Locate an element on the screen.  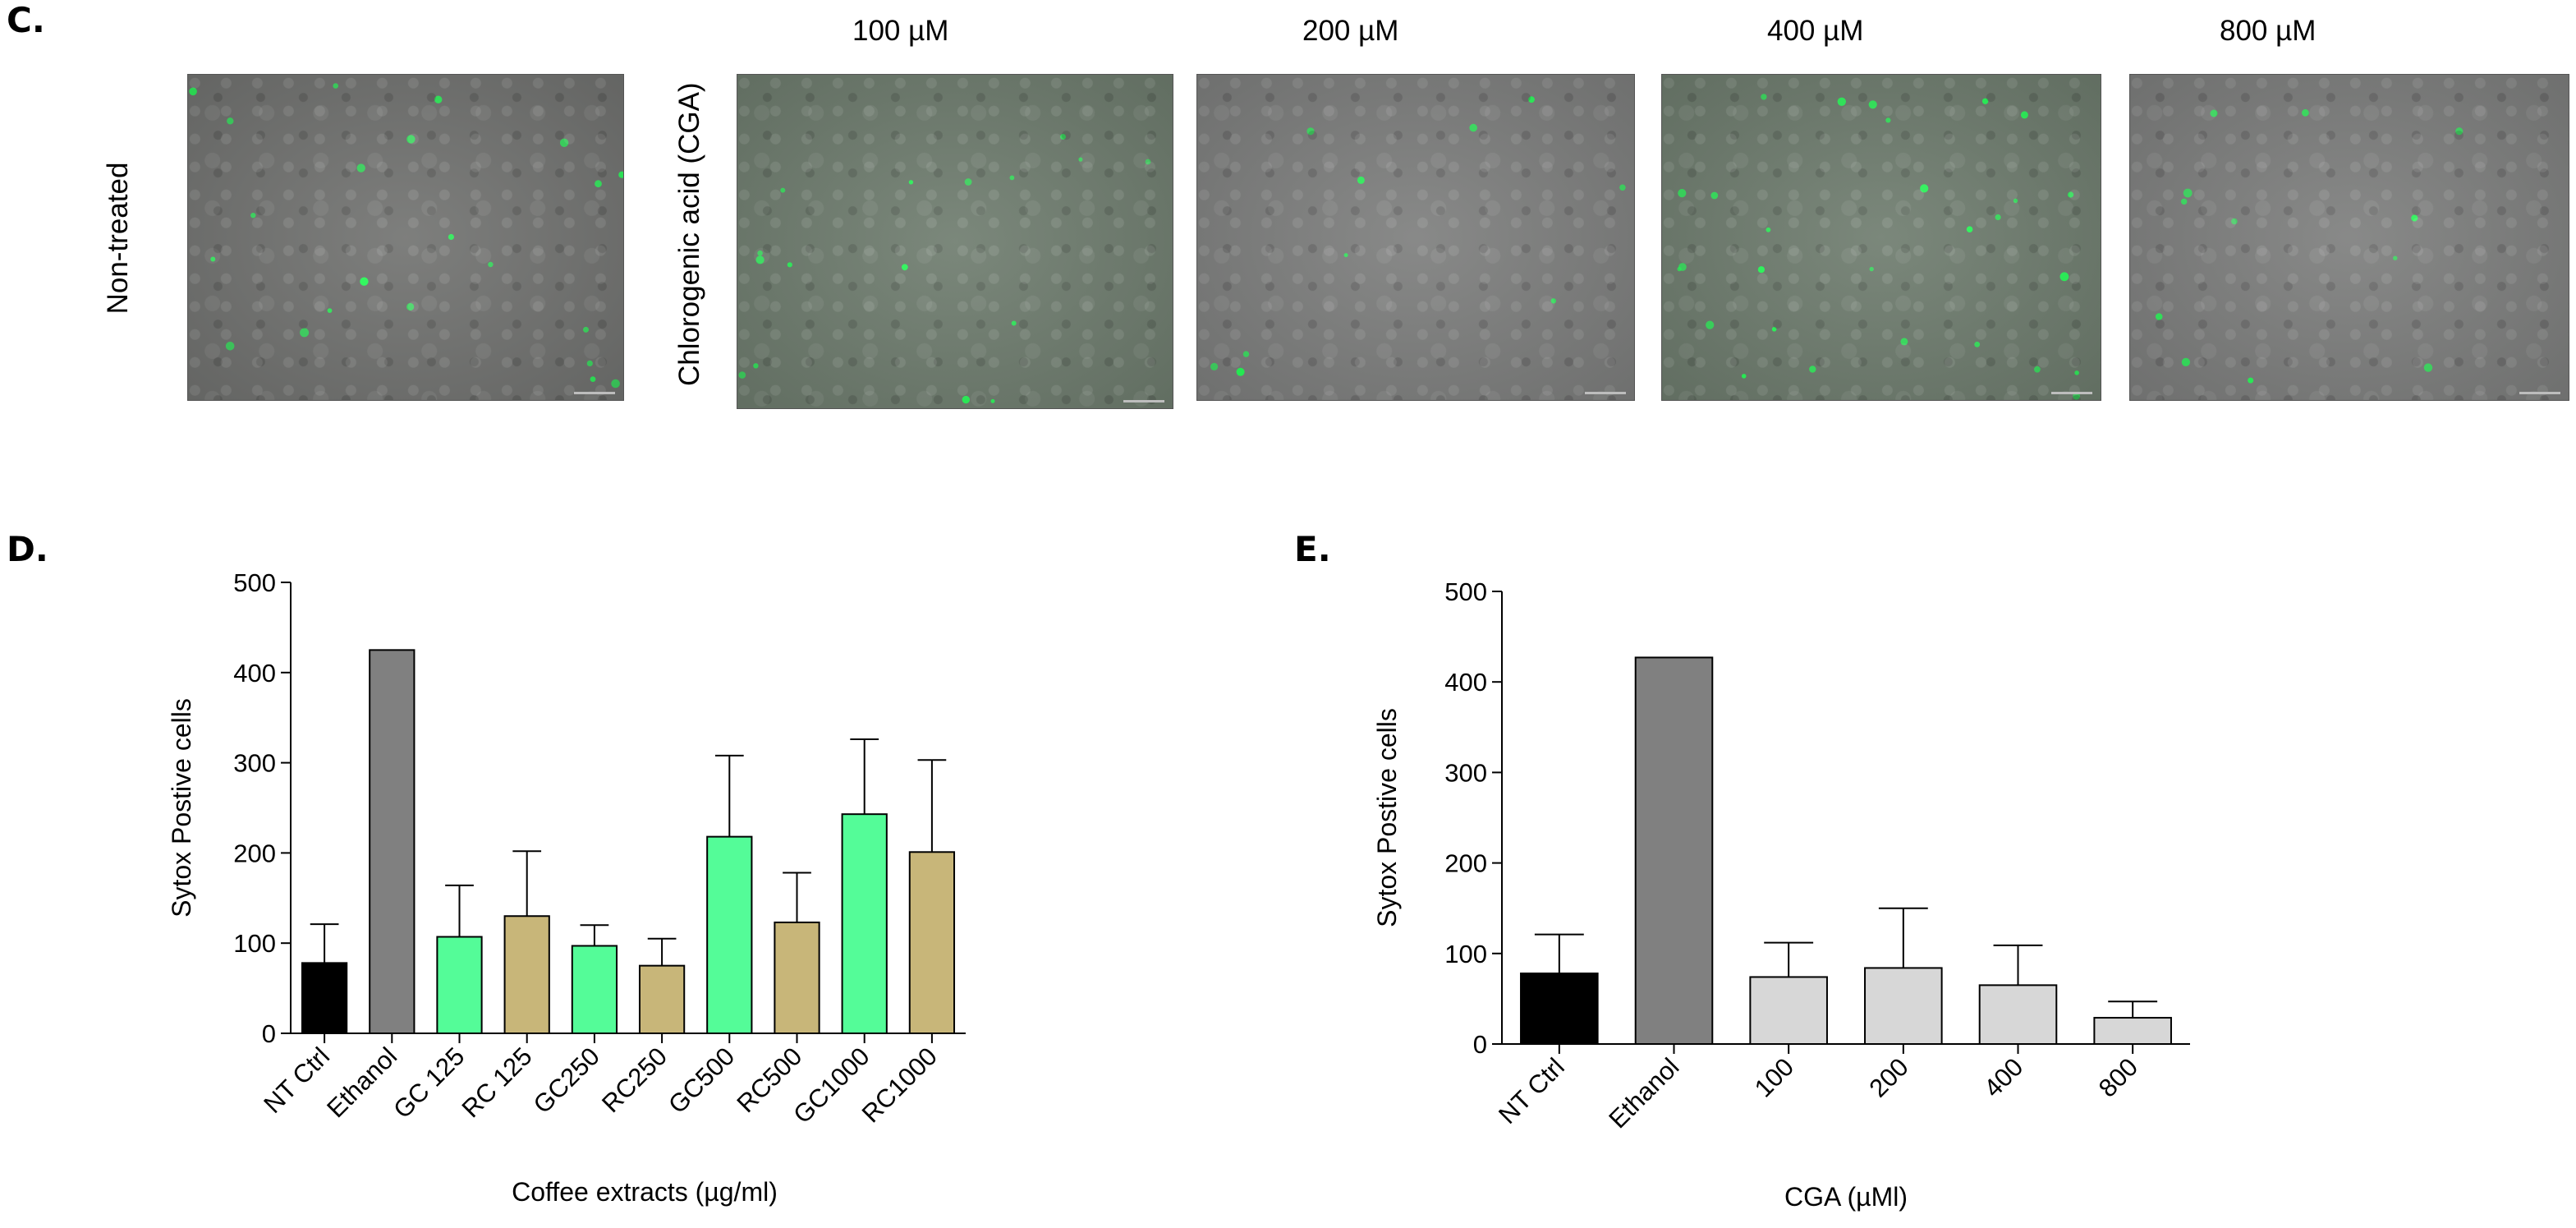
y-tick-label: 100 is located at coordinates (1465, 954).